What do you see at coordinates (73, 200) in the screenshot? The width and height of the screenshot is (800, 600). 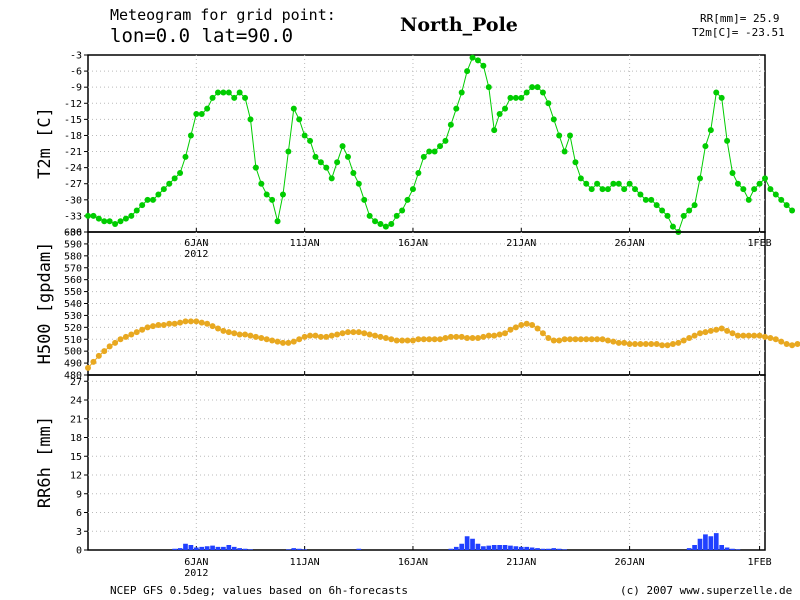 I see `y-tick-label: -30` at bounding box center [73, 200].